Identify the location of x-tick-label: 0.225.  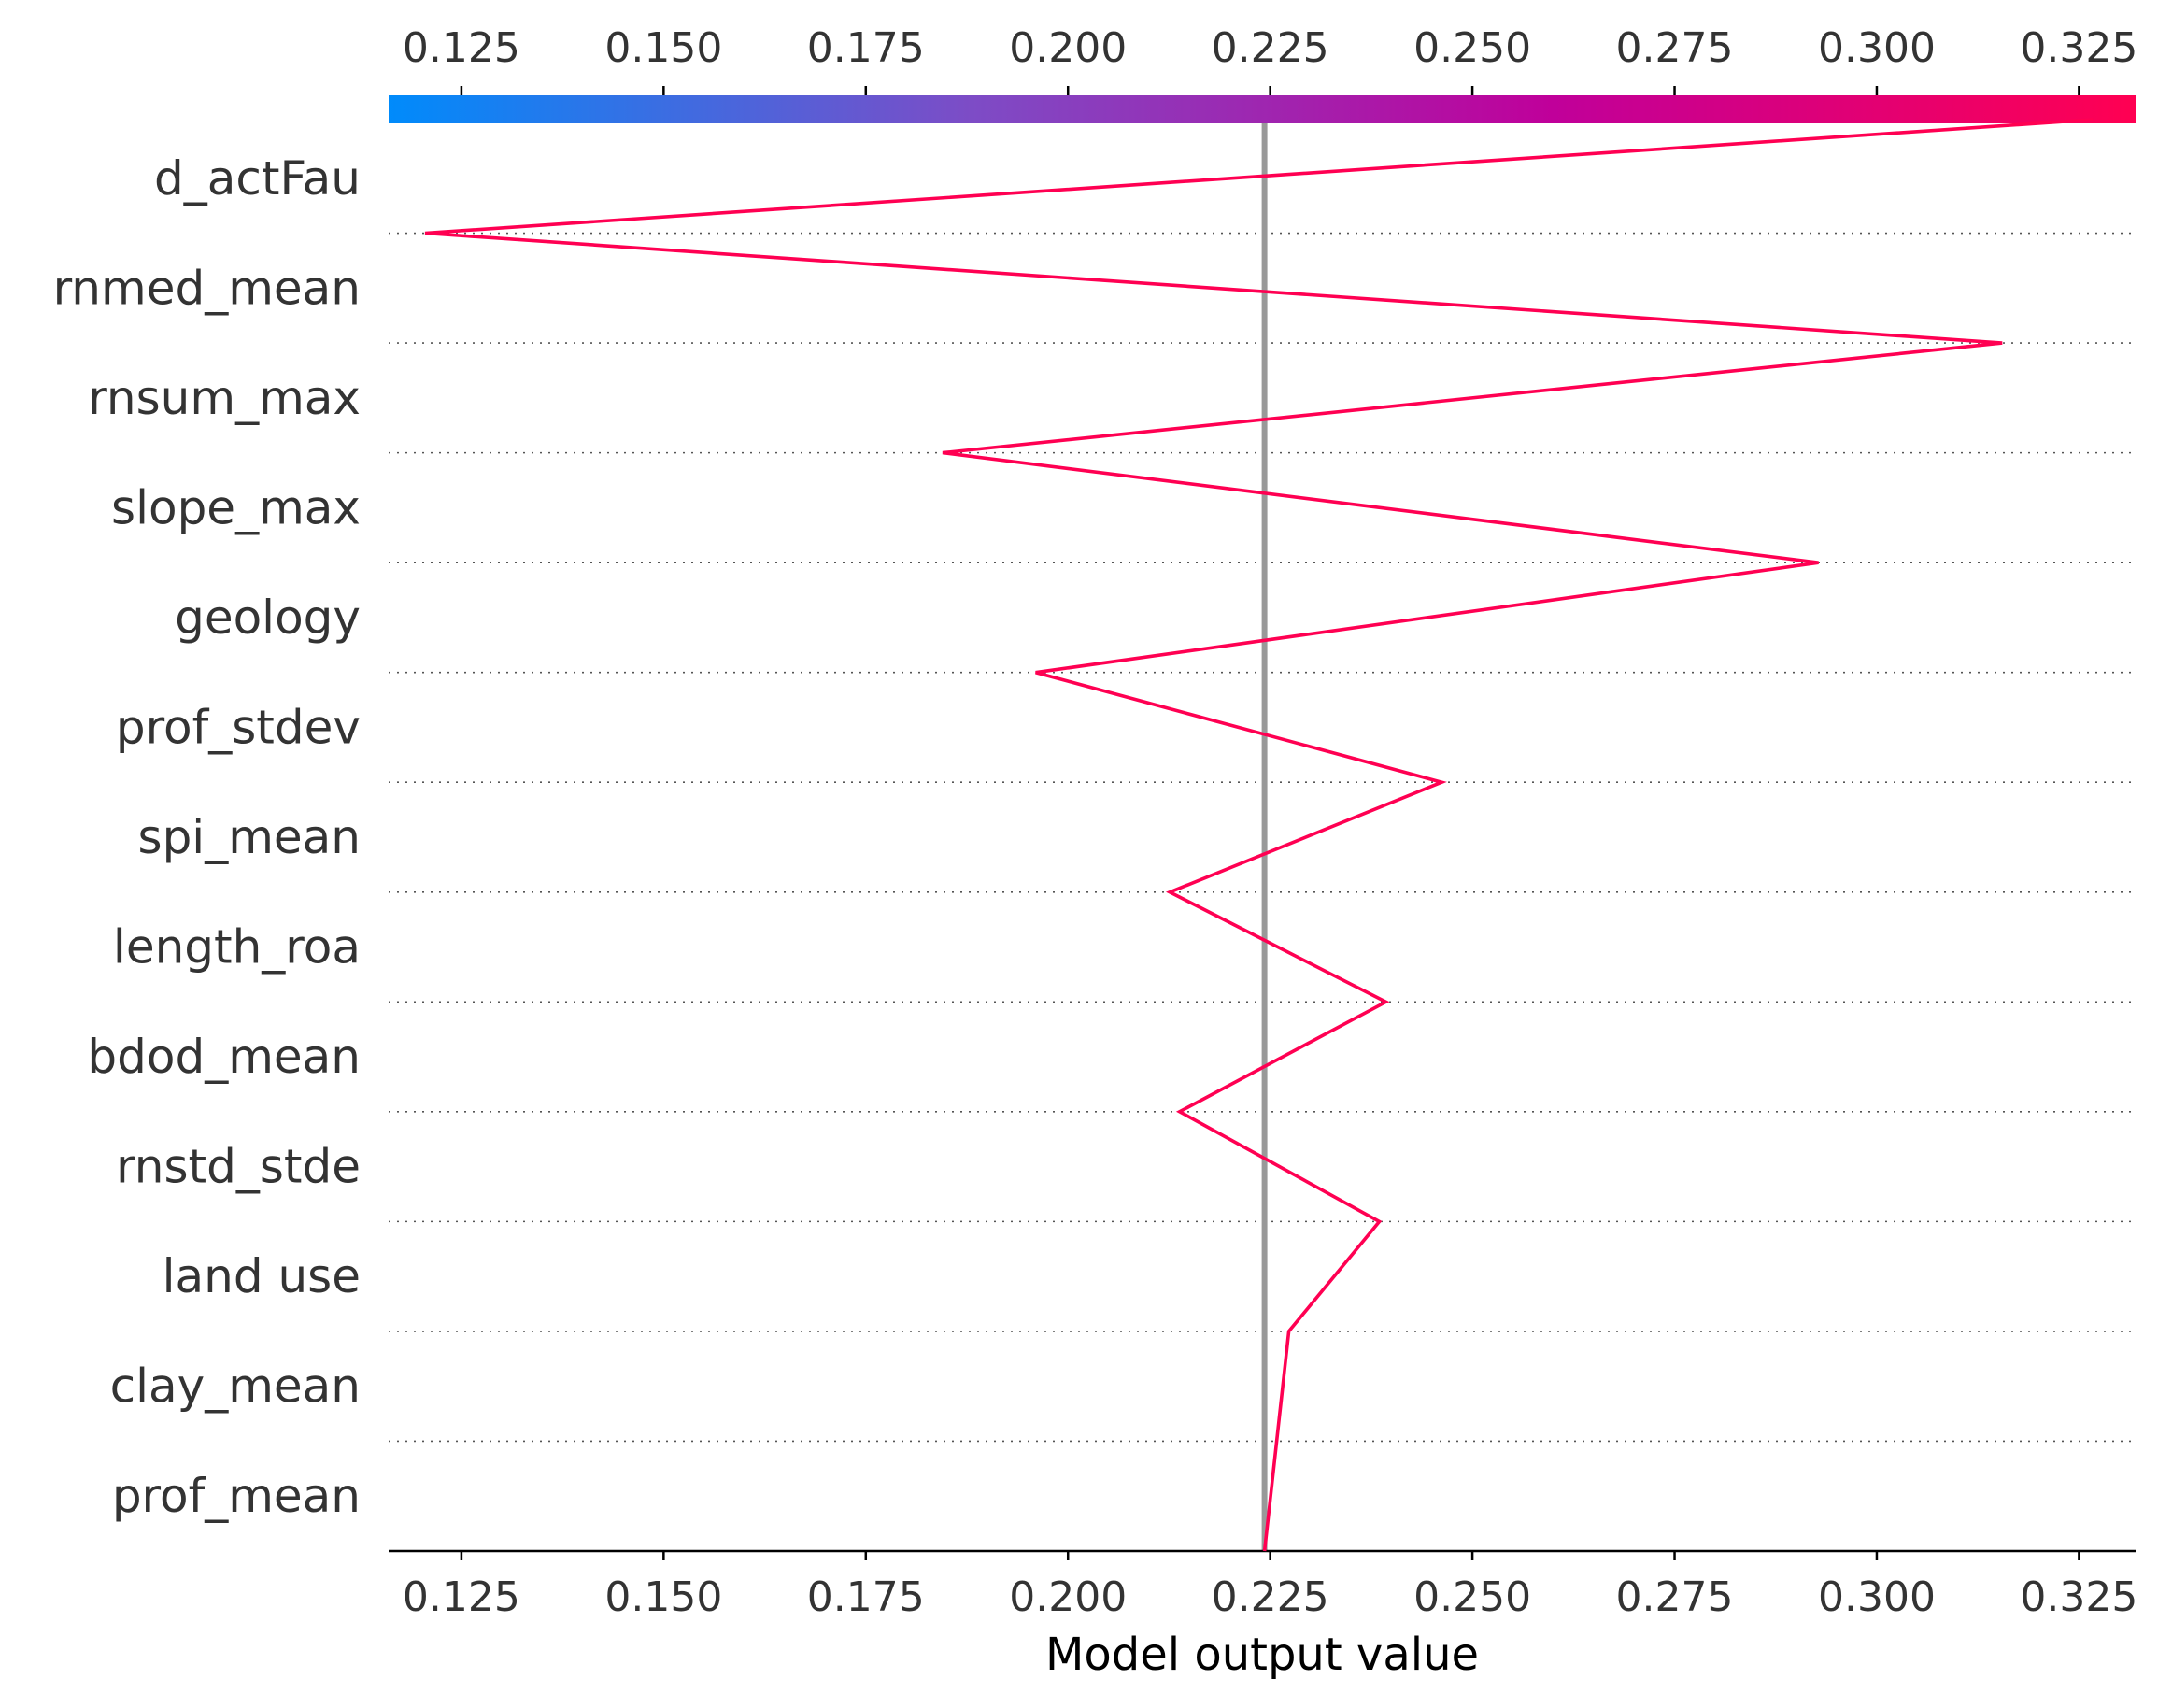
(1270, 1597).